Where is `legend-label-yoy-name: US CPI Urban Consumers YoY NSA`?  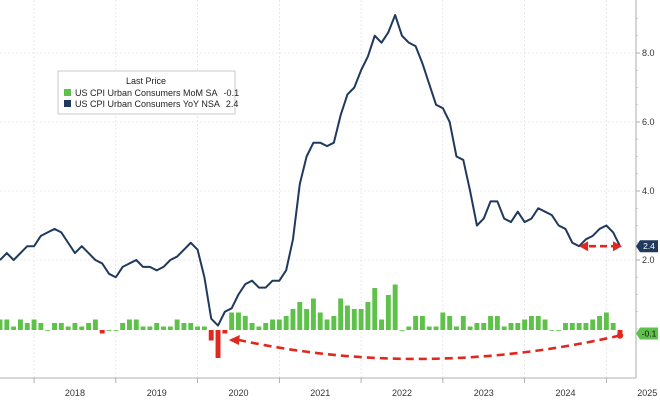
legend-label-yoy-name: US CPI Urban Consumers YoY NSA is located at coordinates (147, 104).